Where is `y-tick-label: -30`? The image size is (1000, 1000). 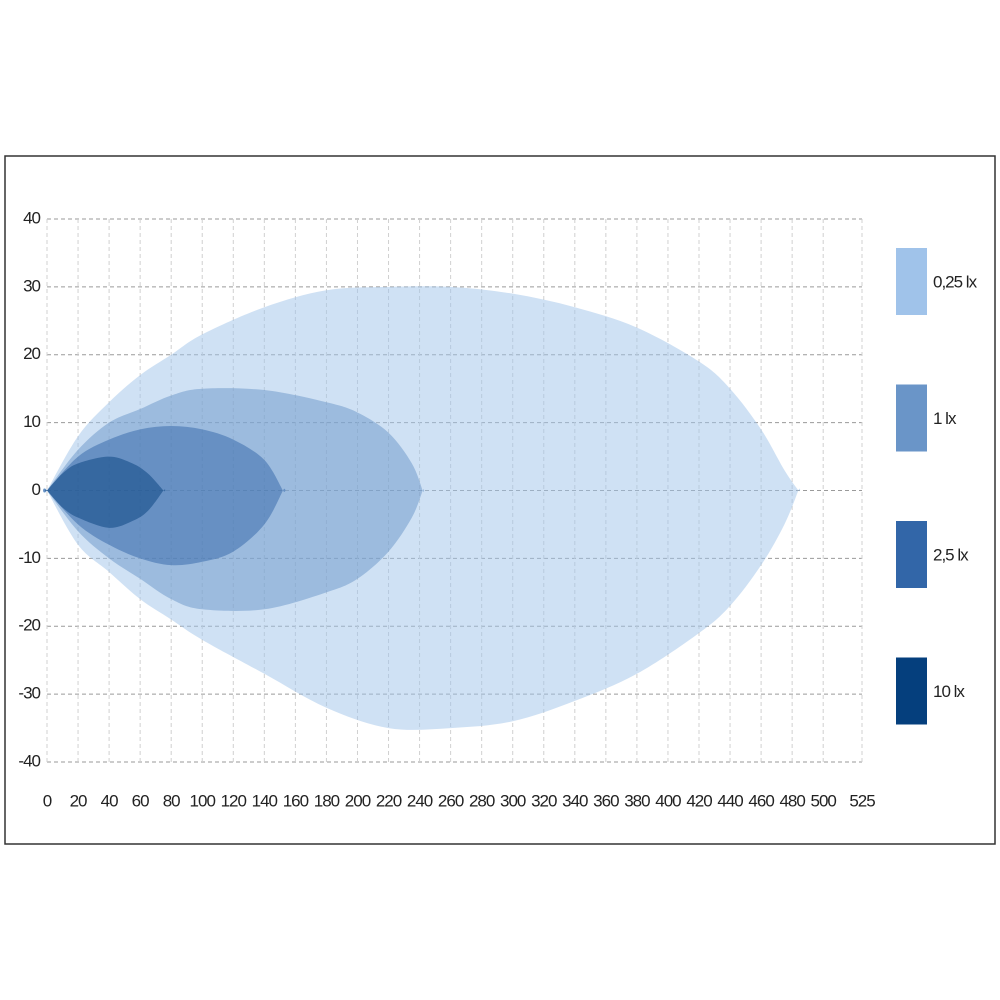
y-tick-label: -30 is located at coordinates (29, 693).